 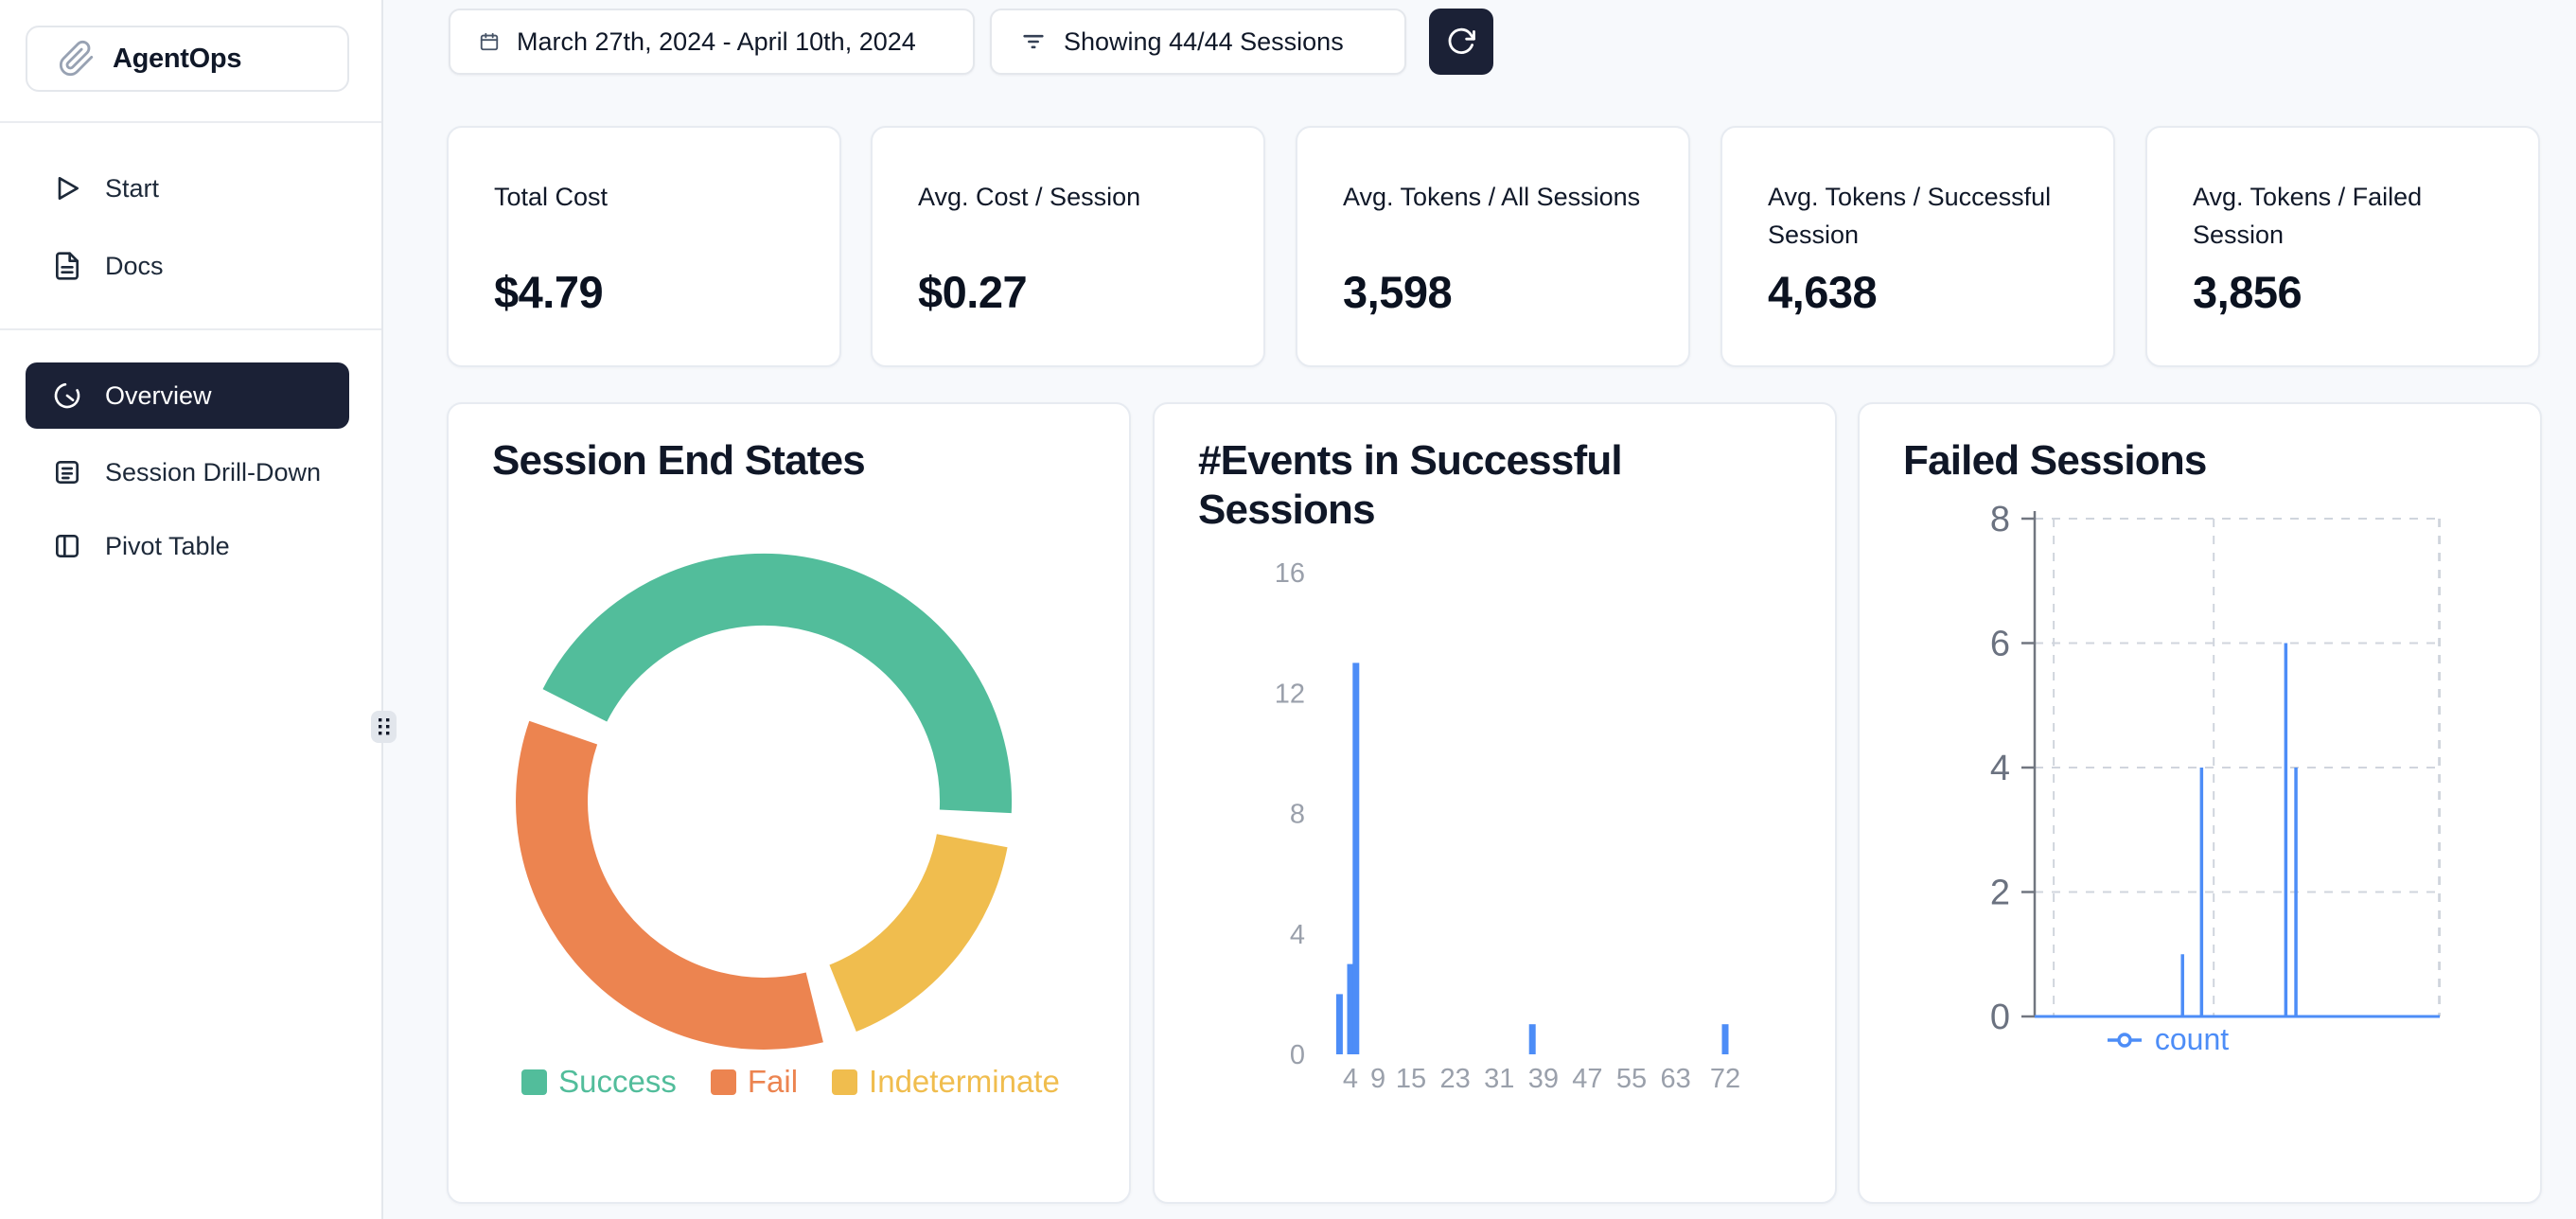 I want to click on document-icon, so click(x=67, y=266).